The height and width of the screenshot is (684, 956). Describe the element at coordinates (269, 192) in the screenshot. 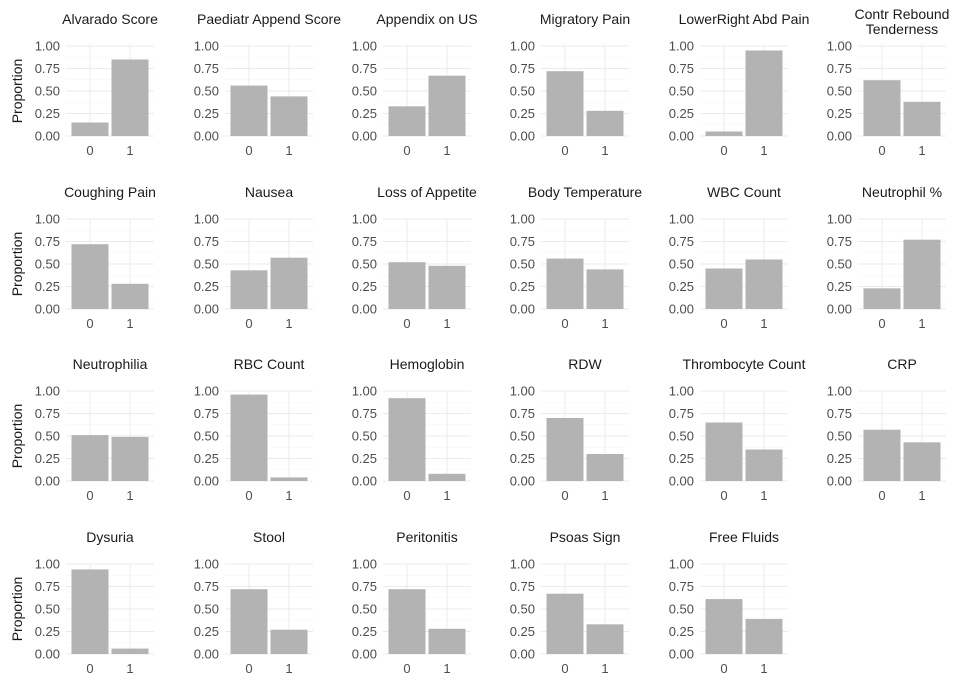

I see `panel-title: Nausea` at that location.